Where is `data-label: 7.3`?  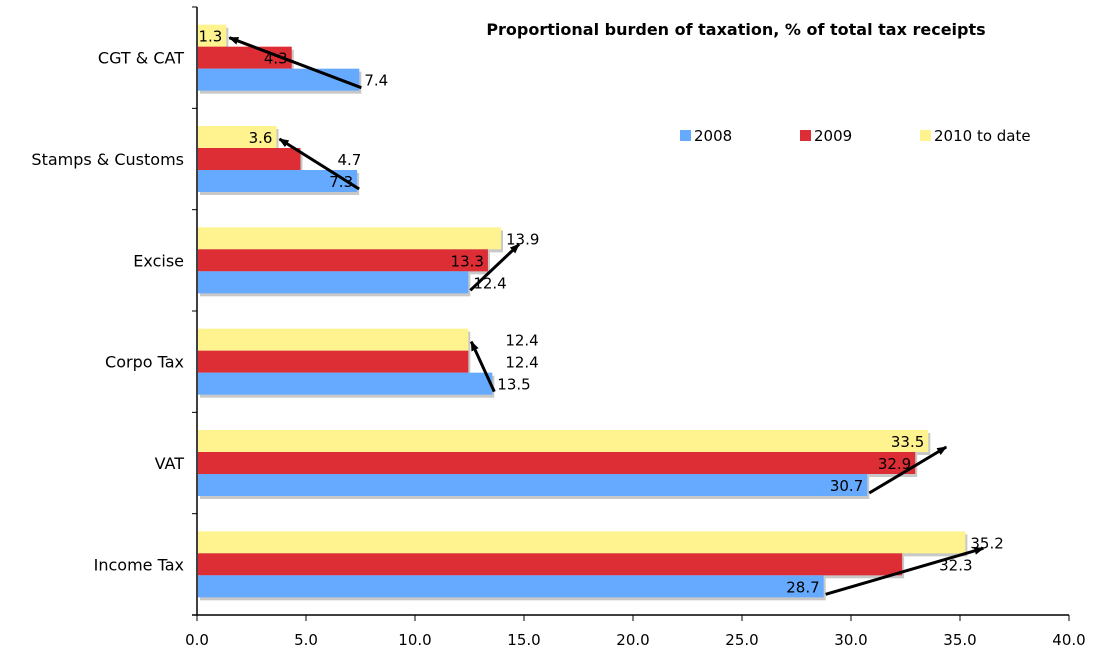 data-label: 7.3 is located at coordinates (341, 182).